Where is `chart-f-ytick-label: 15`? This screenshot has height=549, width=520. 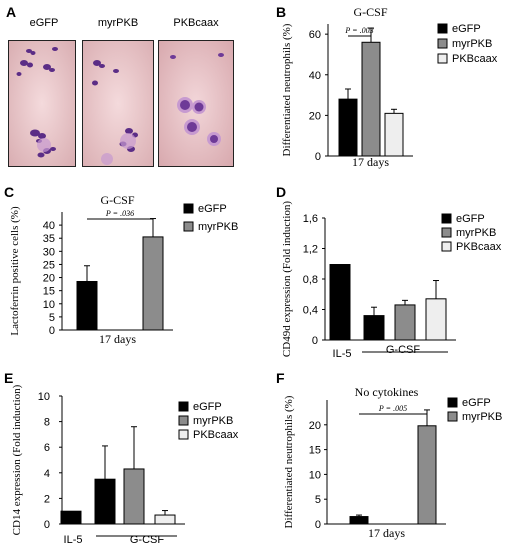 chart-f-ytick-label: 15 is located at coordinates (315, 451).